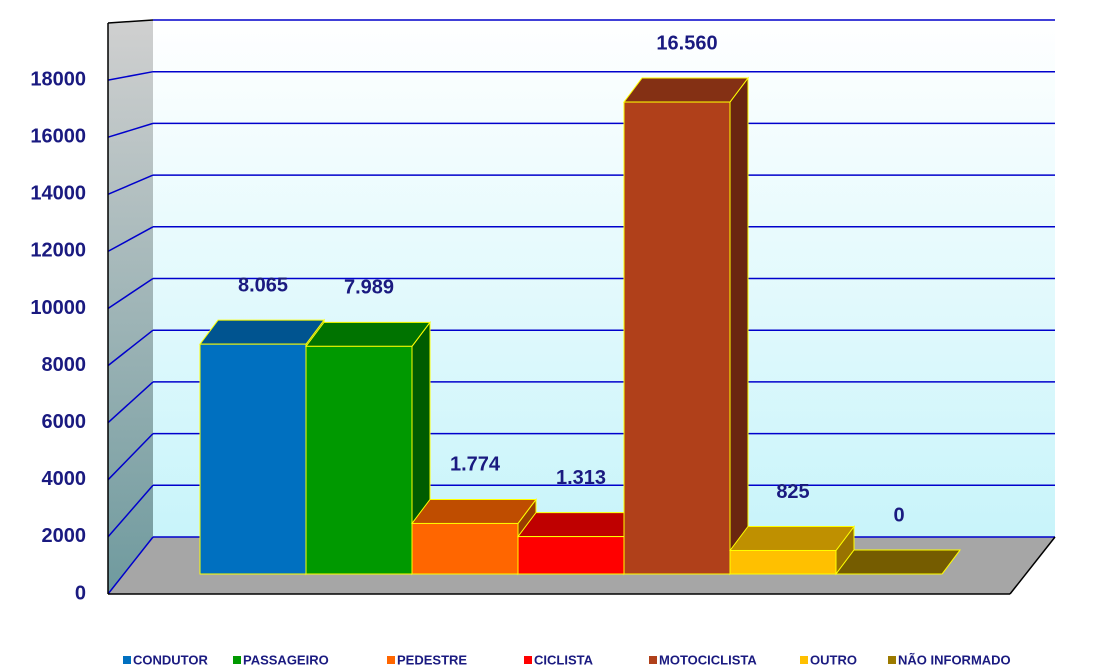 The height and width of the screenshot is (668, 1114). Describe the element at coordinates (58, 79) in the screenshot. I see `y-tick-label: 18000` at that location.